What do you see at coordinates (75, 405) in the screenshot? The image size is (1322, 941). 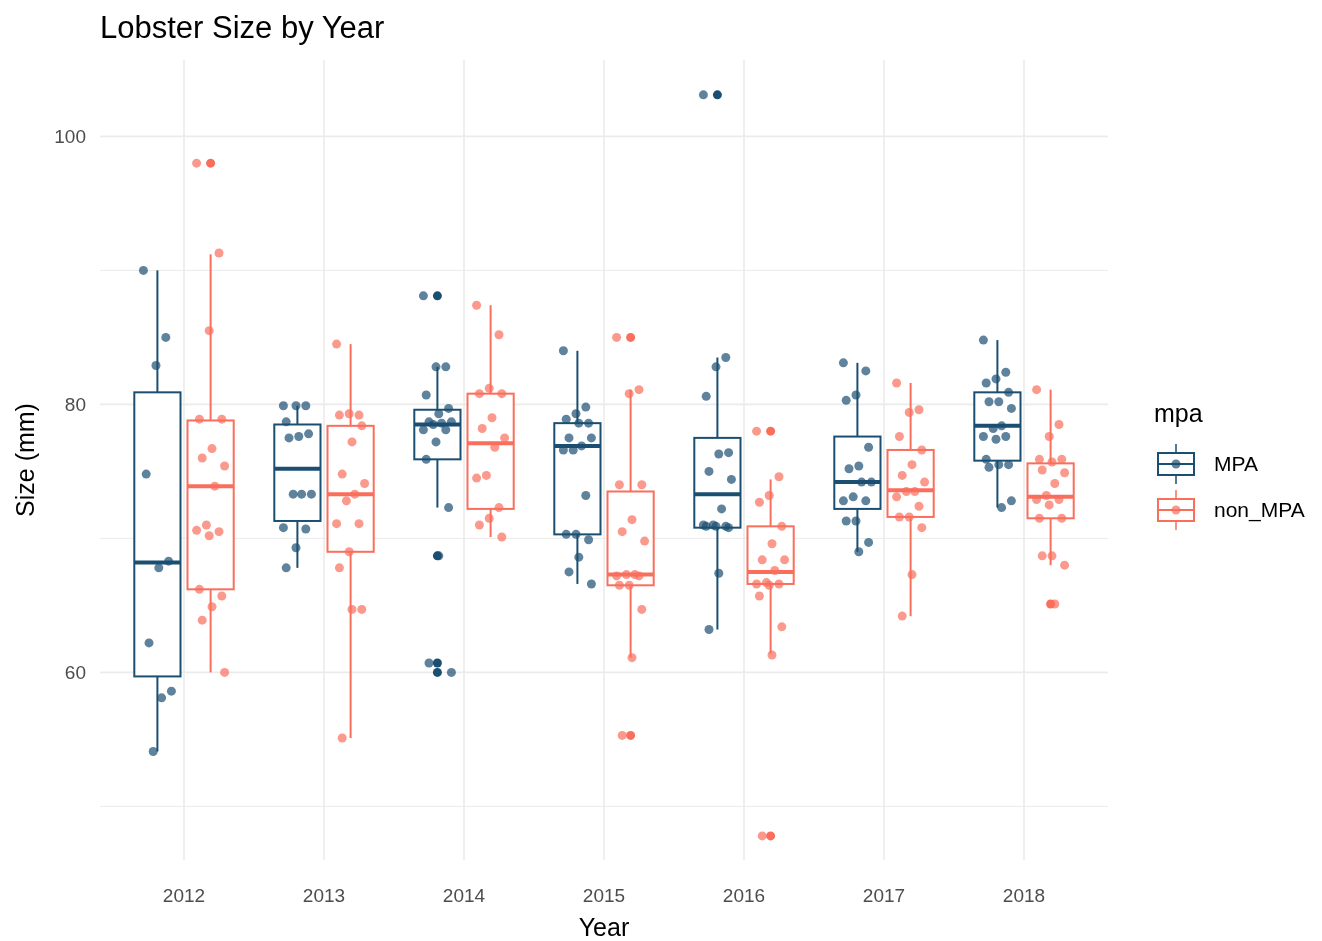 I see `y-tick-label: 80` at bounding box center [75, 405].